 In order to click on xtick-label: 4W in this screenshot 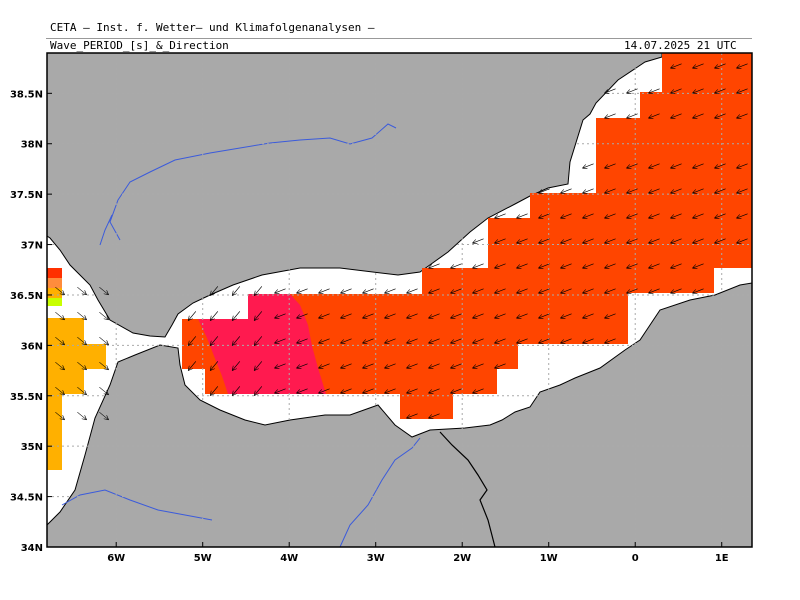, I will do `click(289, 558)`.